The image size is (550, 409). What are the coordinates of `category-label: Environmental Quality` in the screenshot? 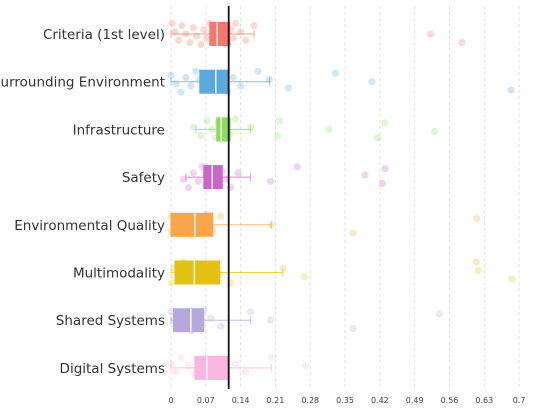 It's located at (89, 226).